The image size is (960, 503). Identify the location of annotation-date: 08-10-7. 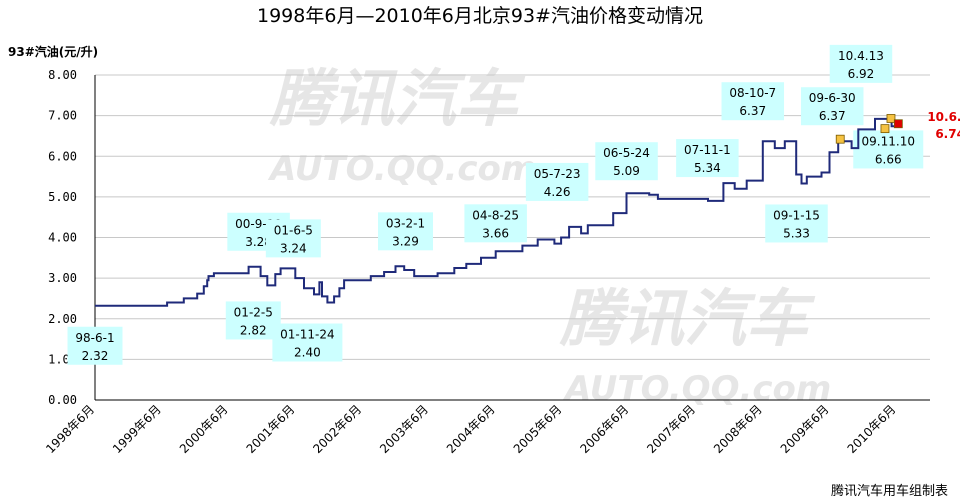
(752, 93).